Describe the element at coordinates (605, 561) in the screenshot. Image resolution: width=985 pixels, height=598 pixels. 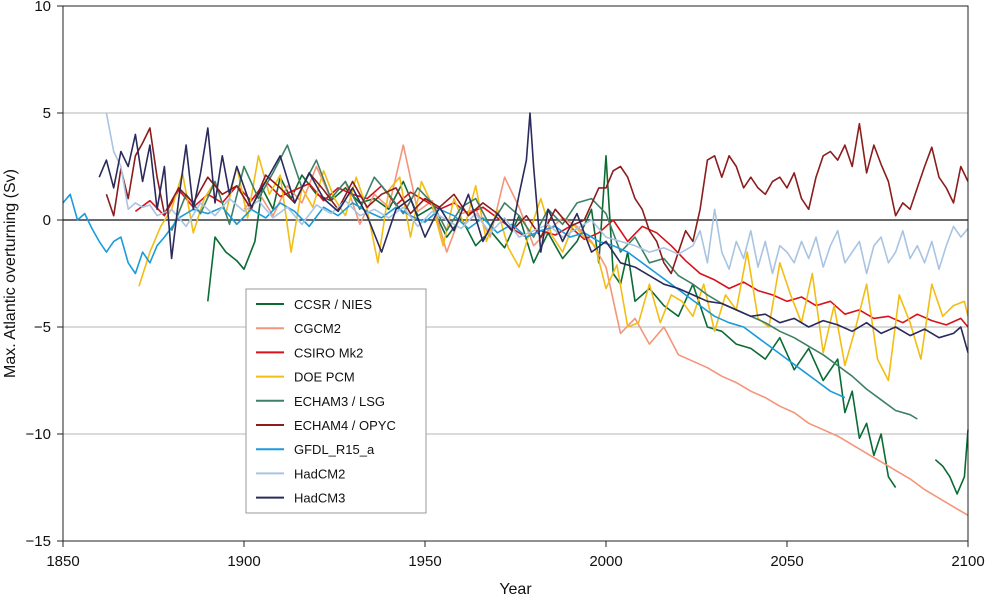
I see `x-tick-label: 2000` at that location.